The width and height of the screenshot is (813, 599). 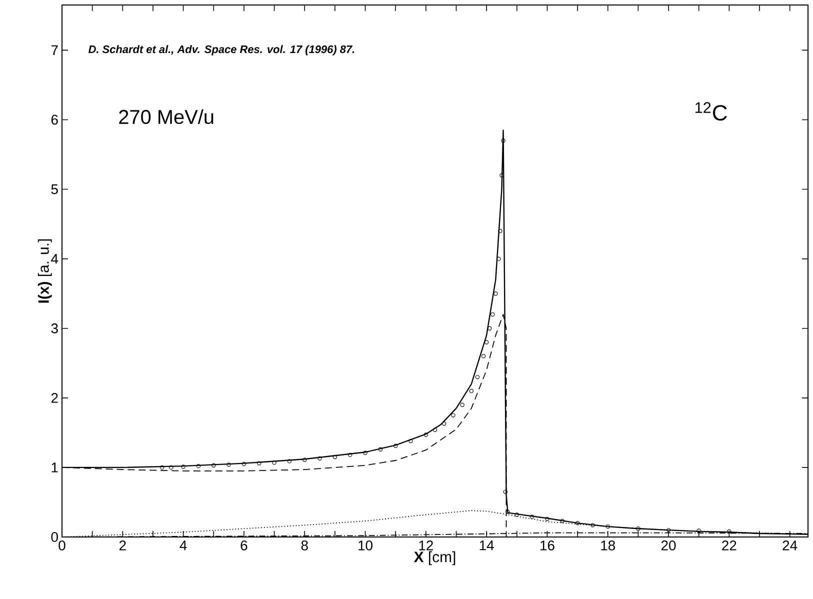 What do you see at coordinates (221, 50) in the screenshot?
I see `annotation: D. Schardt et al., Adv. Space Res. vol. 17 (1996) 87.` at bounding box center [221, 50].